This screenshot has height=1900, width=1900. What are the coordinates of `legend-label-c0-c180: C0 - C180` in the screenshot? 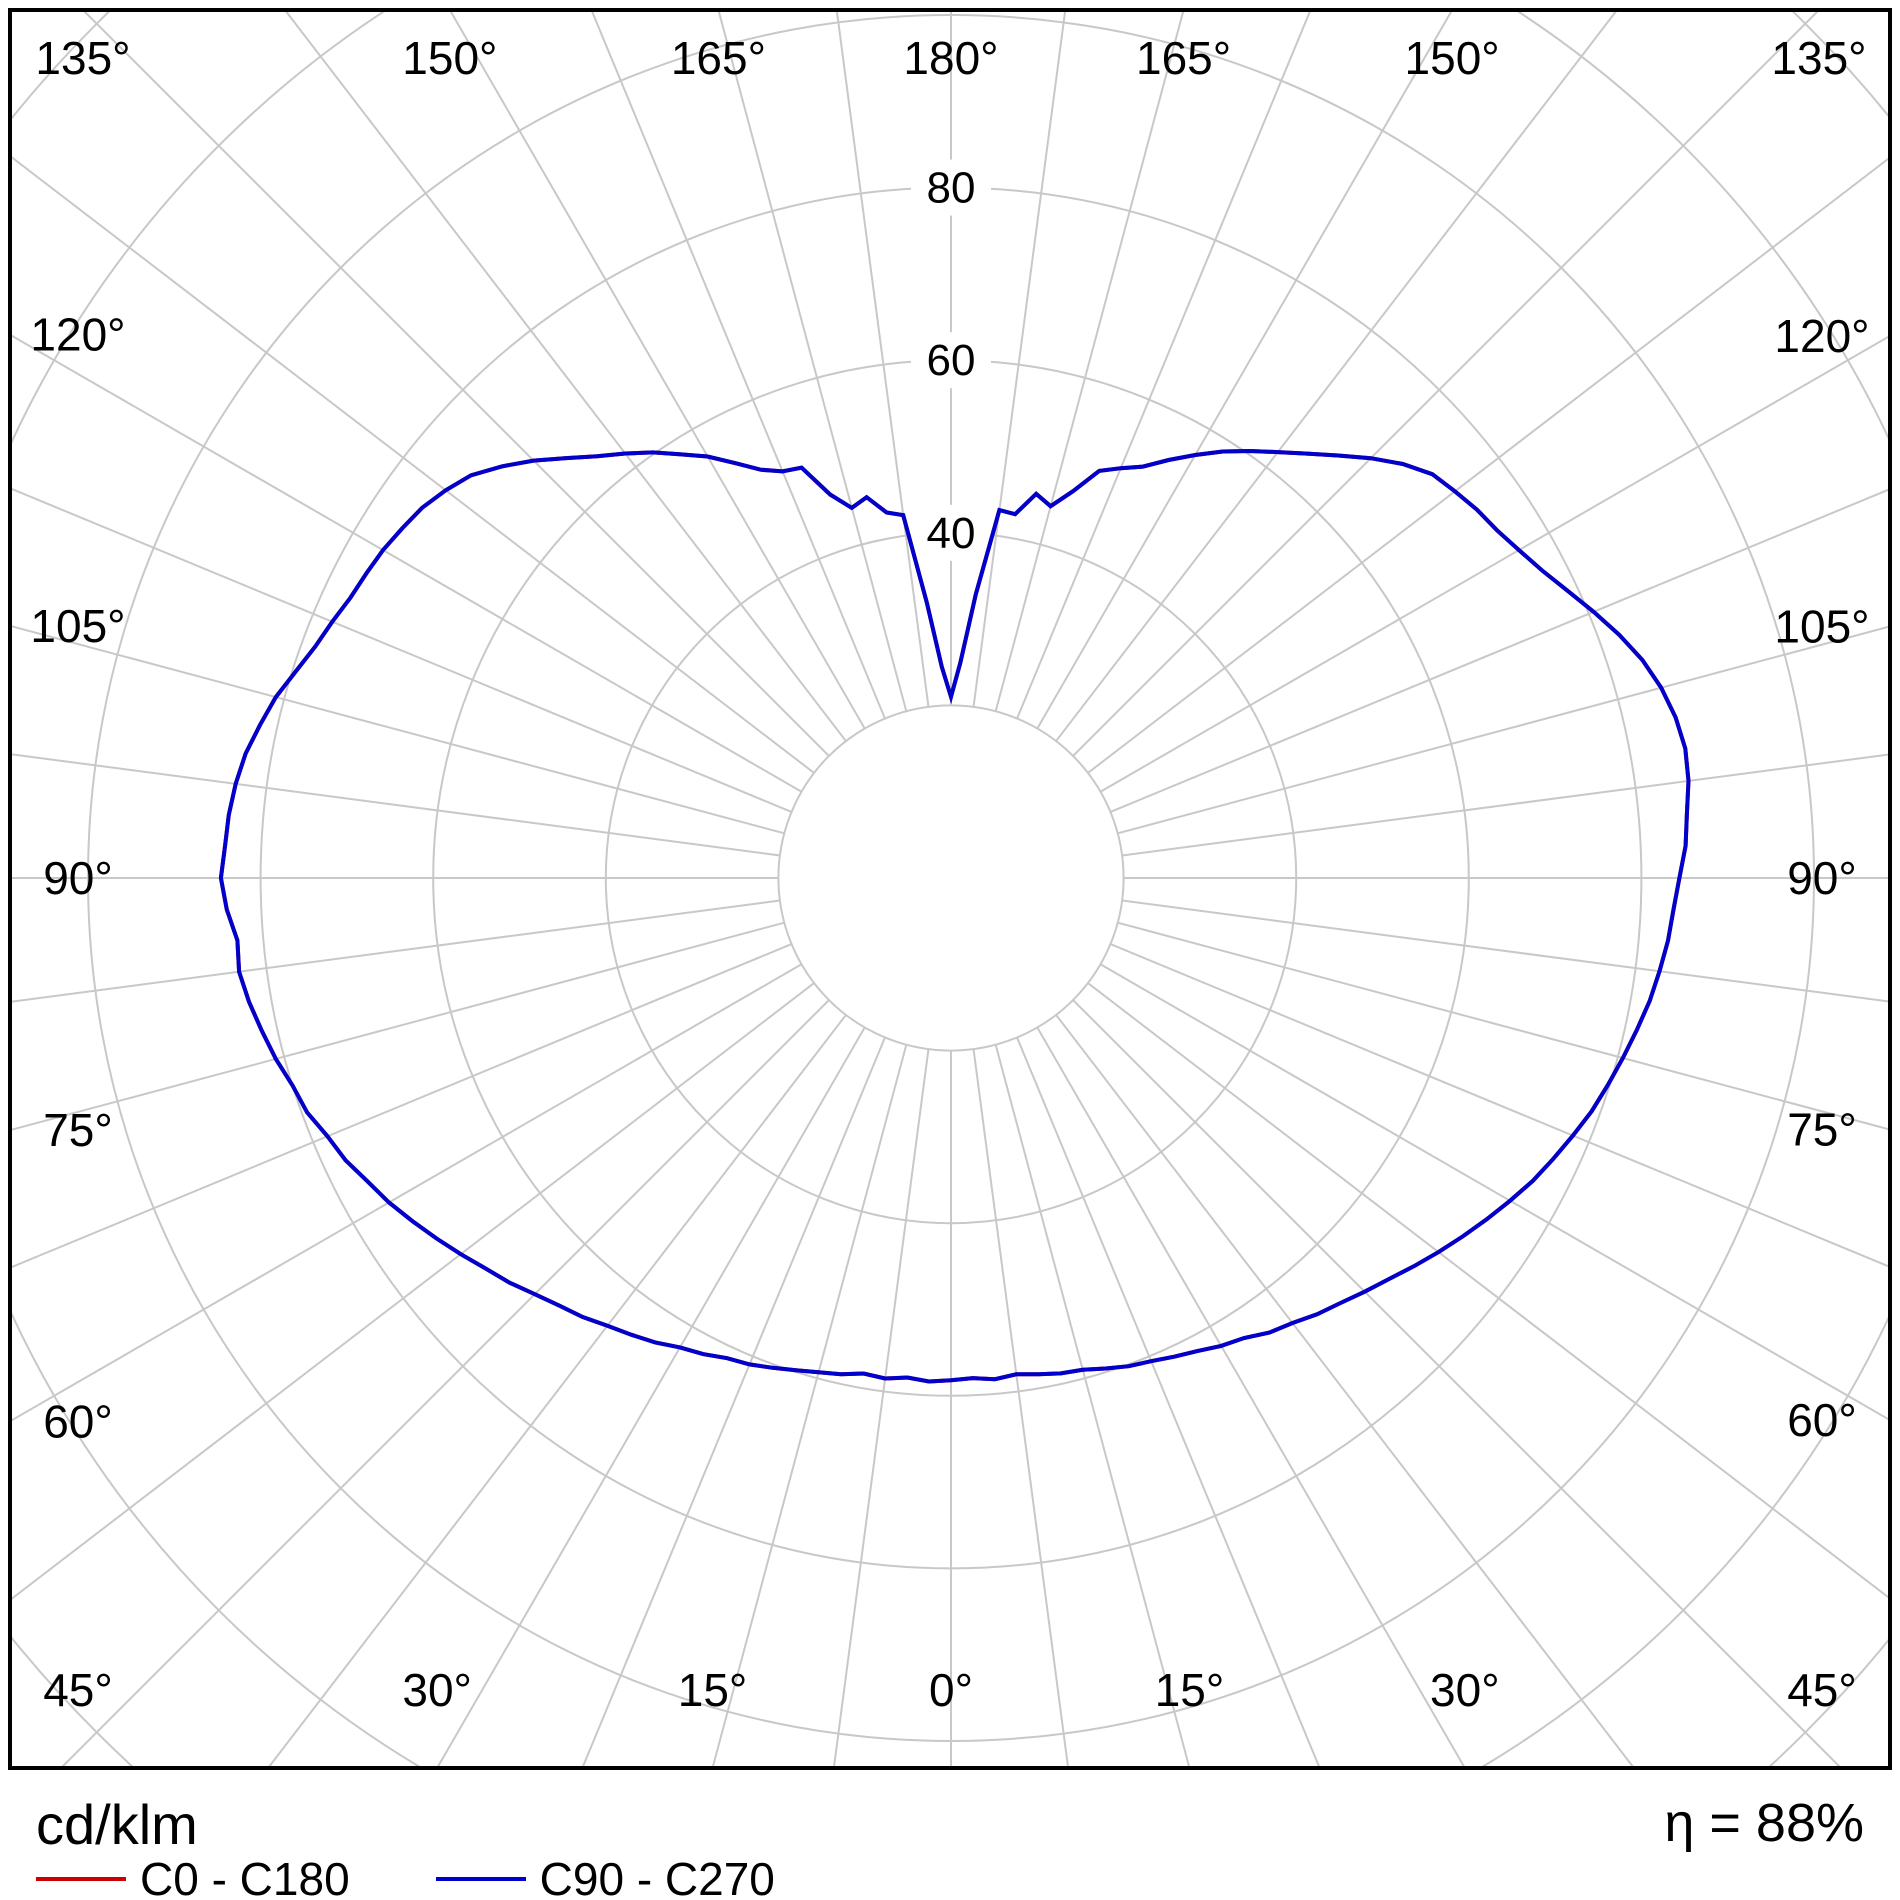 It's located at (245, 1876).